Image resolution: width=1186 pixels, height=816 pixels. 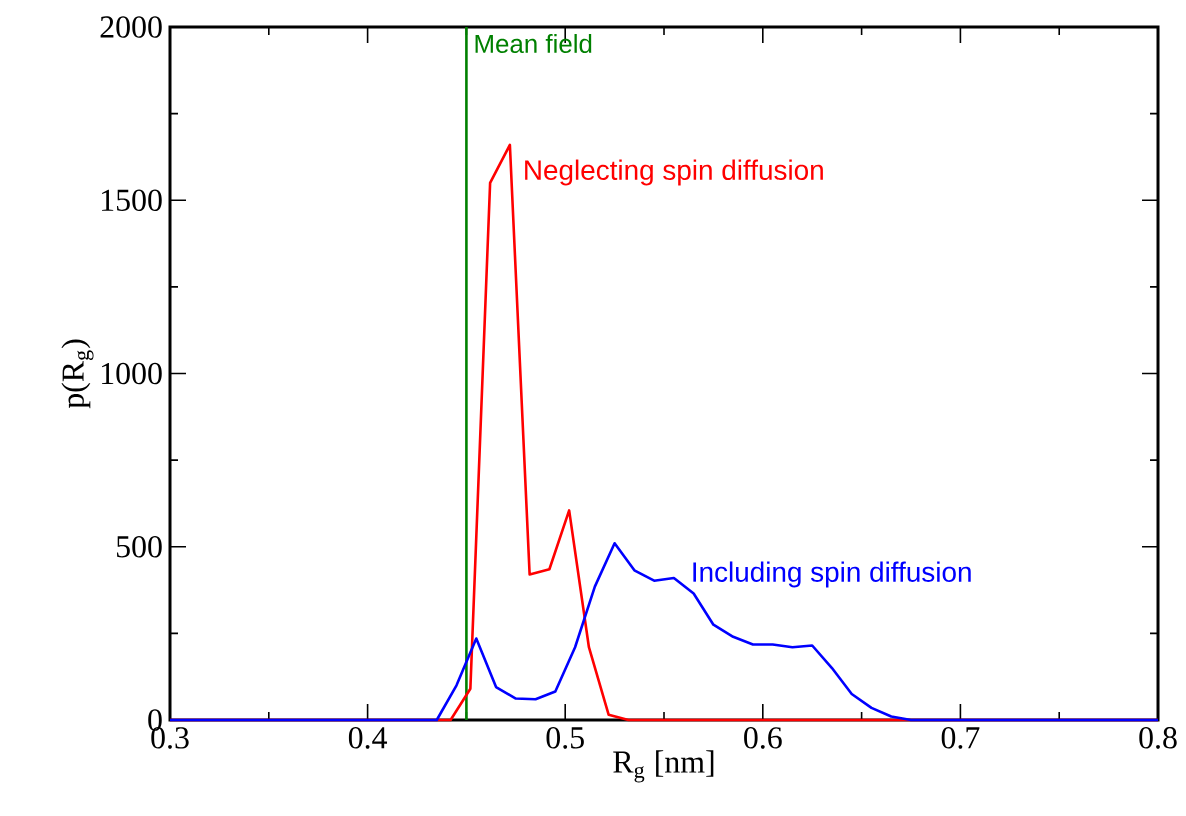 I want to click on y-tick-label: 2000, so click(x=131, y=27).